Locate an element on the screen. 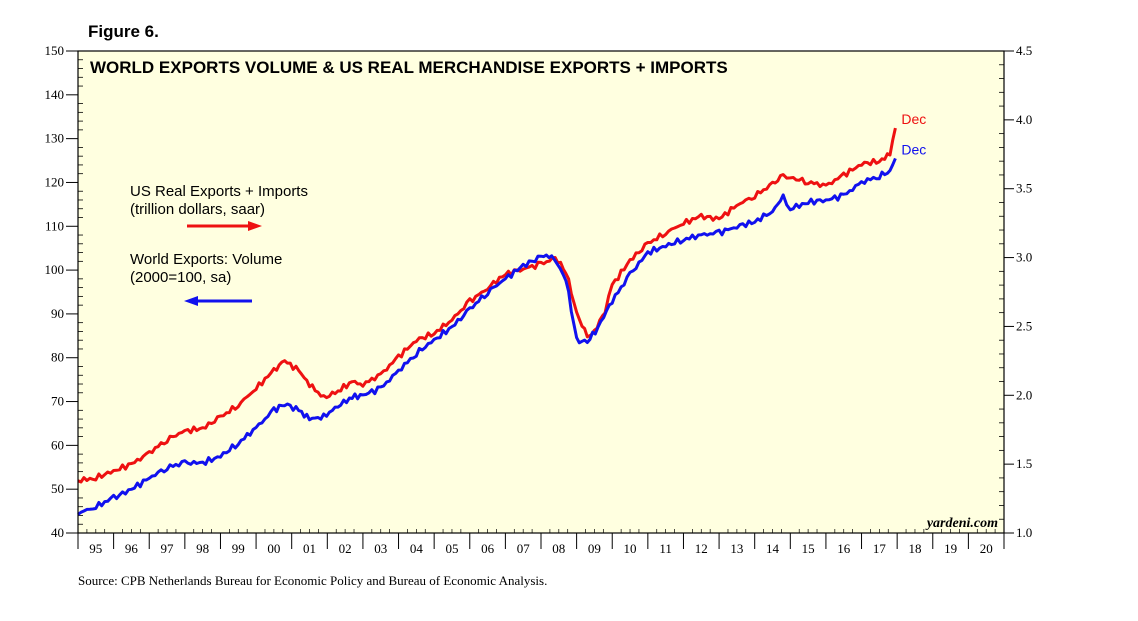 This screenshot has height=621, width=1138. x-tick-label: 07 is located at coordinates (524, 548).